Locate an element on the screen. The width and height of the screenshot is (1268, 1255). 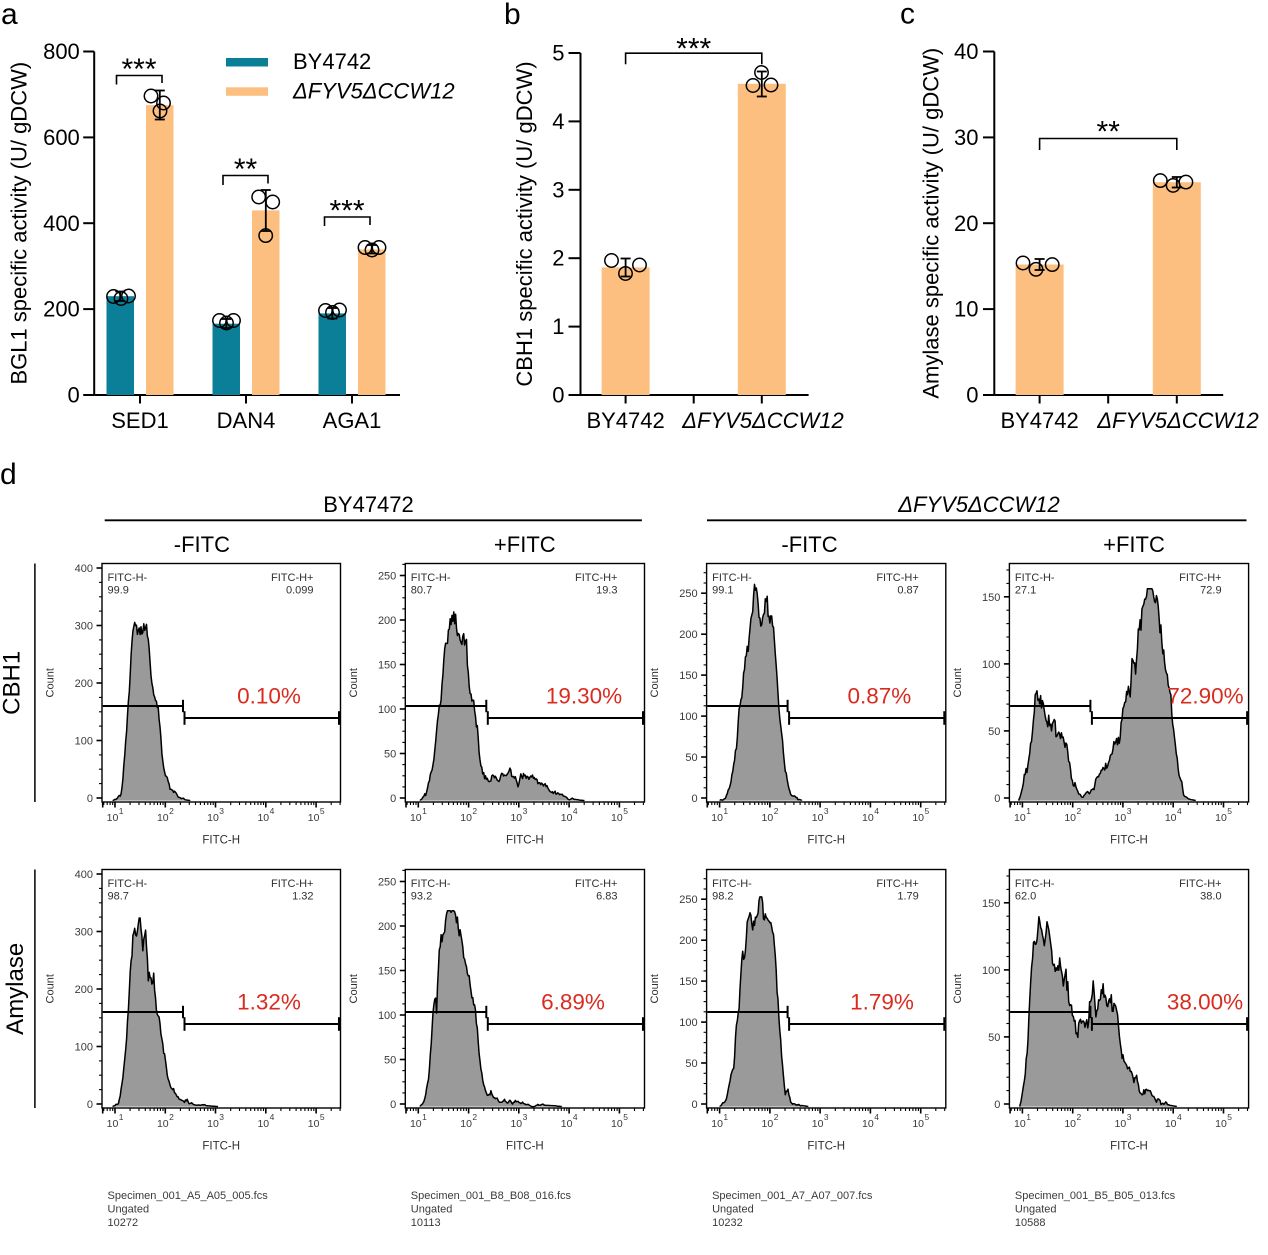
svg-text: Count is located at coordinates (354, 682).